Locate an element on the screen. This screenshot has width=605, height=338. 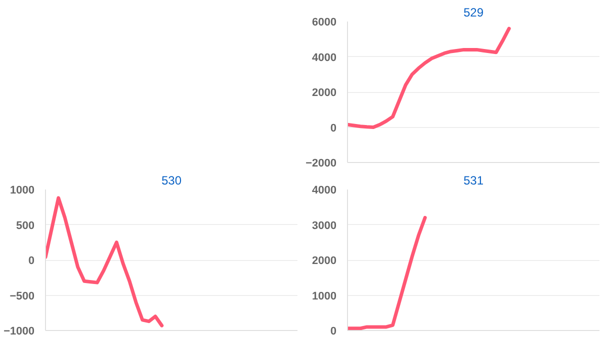
y-tick-label: 500 is located at coordinates (25, 226).